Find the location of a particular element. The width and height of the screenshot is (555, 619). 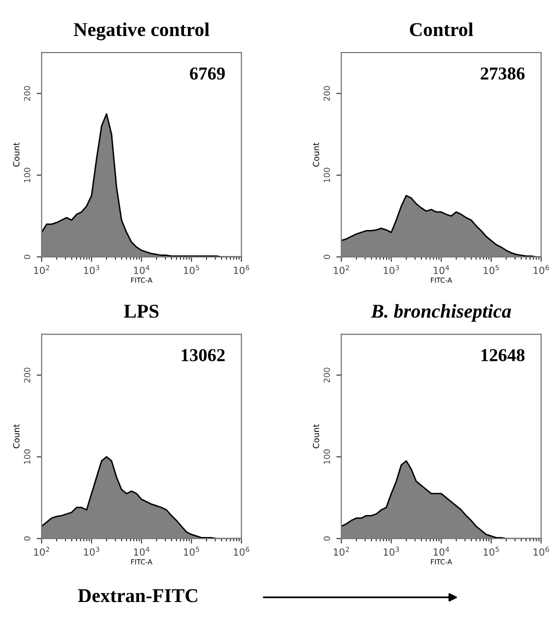

chart-title: LPS is located at coordinates (141, 311).